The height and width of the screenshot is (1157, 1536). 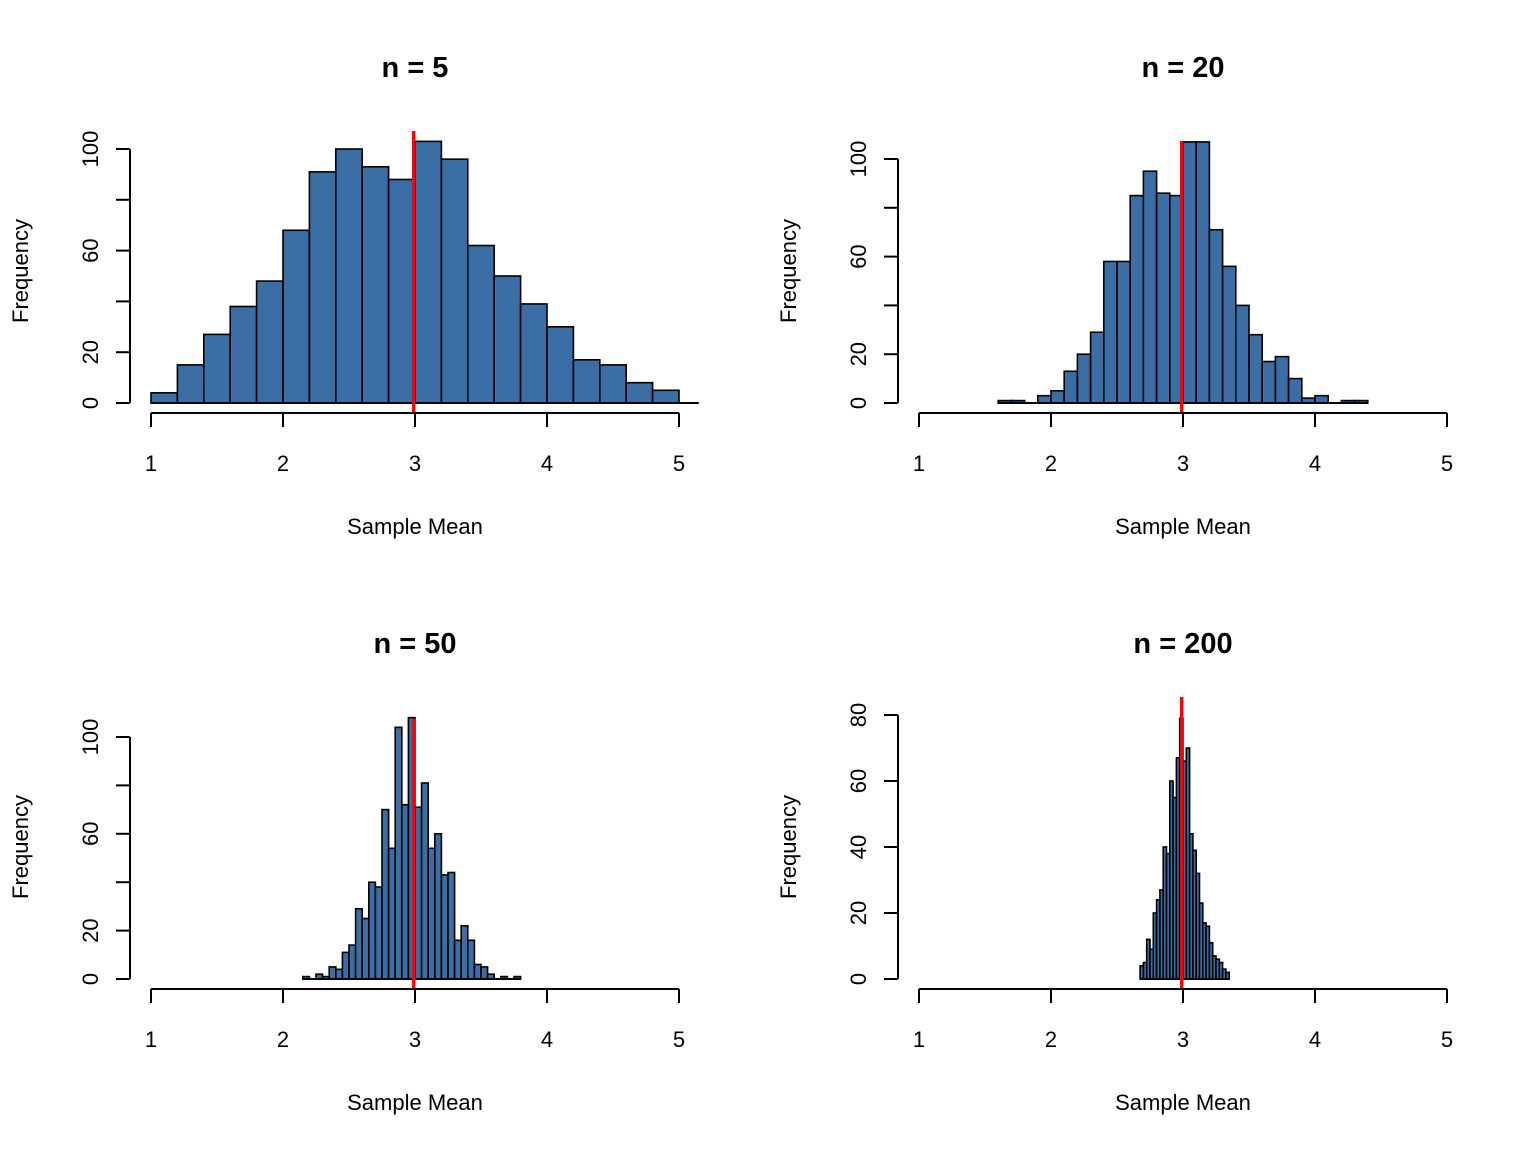 What do you see at coordinates (411, 848) in the screenshot?
I see `bars` at bounding box center [411, 848].